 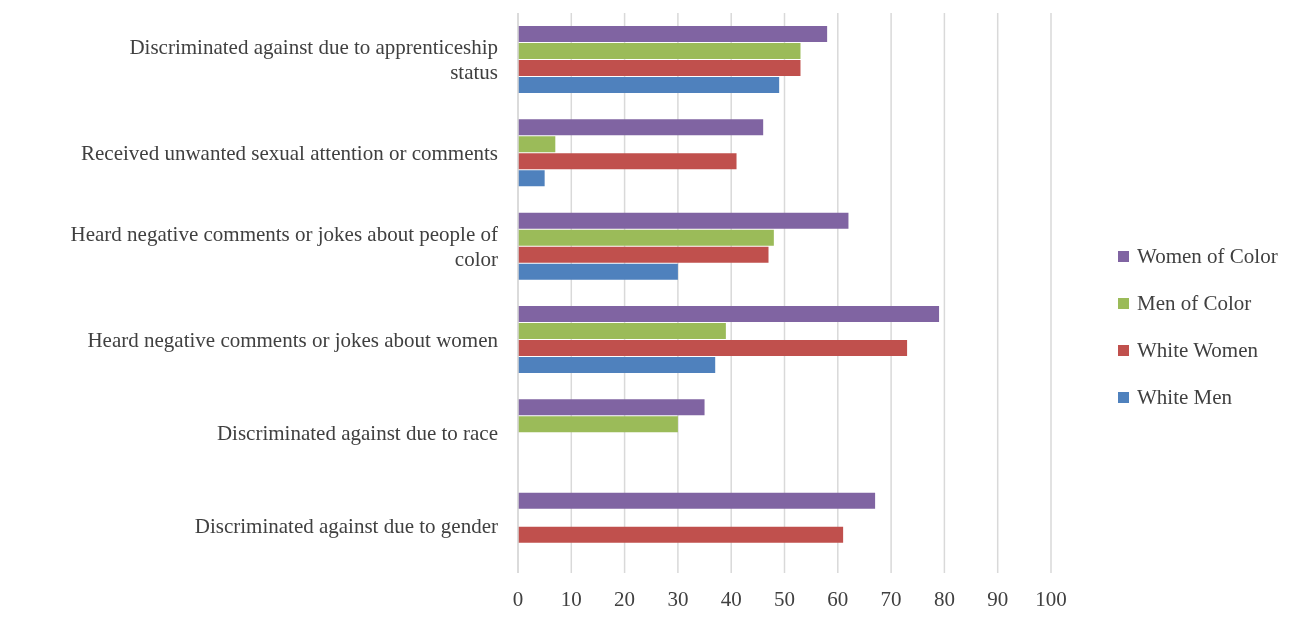 I want to click on x-tick-label: 20, so click(x=625, y=598).